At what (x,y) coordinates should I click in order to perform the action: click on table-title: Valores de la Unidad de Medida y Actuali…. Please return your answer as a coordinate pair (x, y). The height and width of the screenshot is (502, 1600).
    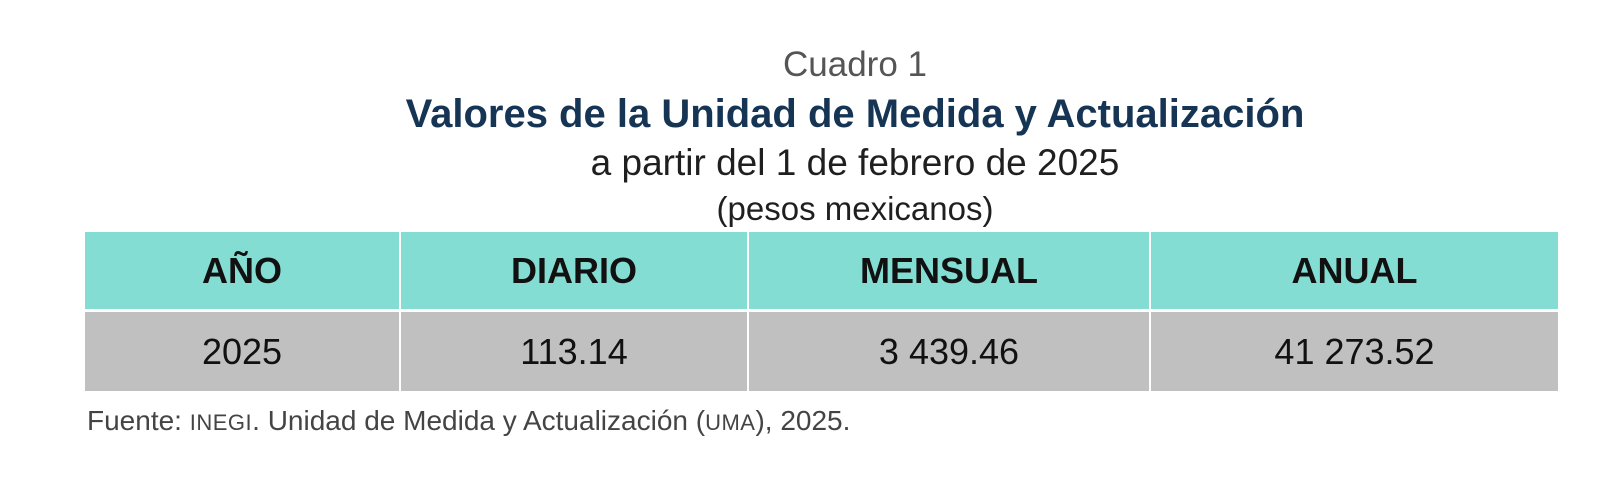
    Looking at the image, I should click on (855, 114).